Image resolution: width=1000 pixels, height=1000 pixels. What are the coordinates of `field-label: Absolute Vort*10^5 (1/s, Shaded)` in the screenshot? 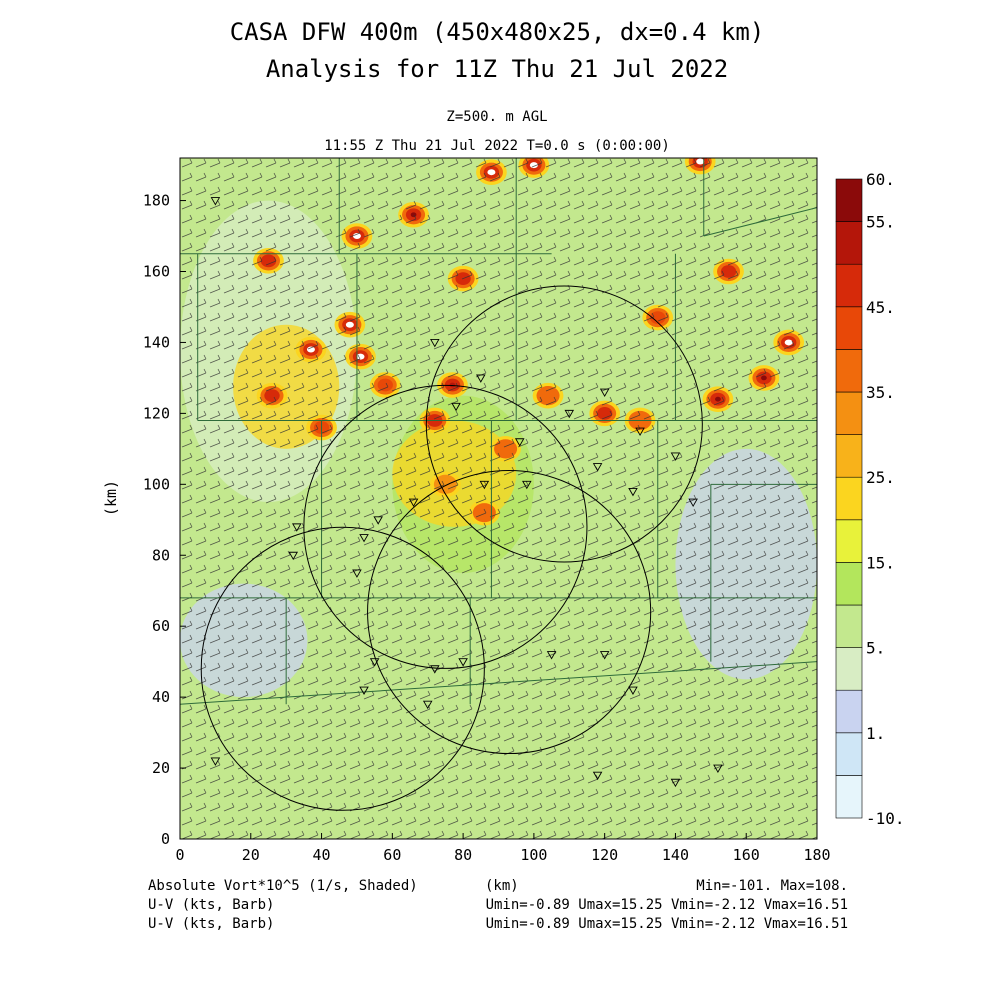 It's located at (283, 886).